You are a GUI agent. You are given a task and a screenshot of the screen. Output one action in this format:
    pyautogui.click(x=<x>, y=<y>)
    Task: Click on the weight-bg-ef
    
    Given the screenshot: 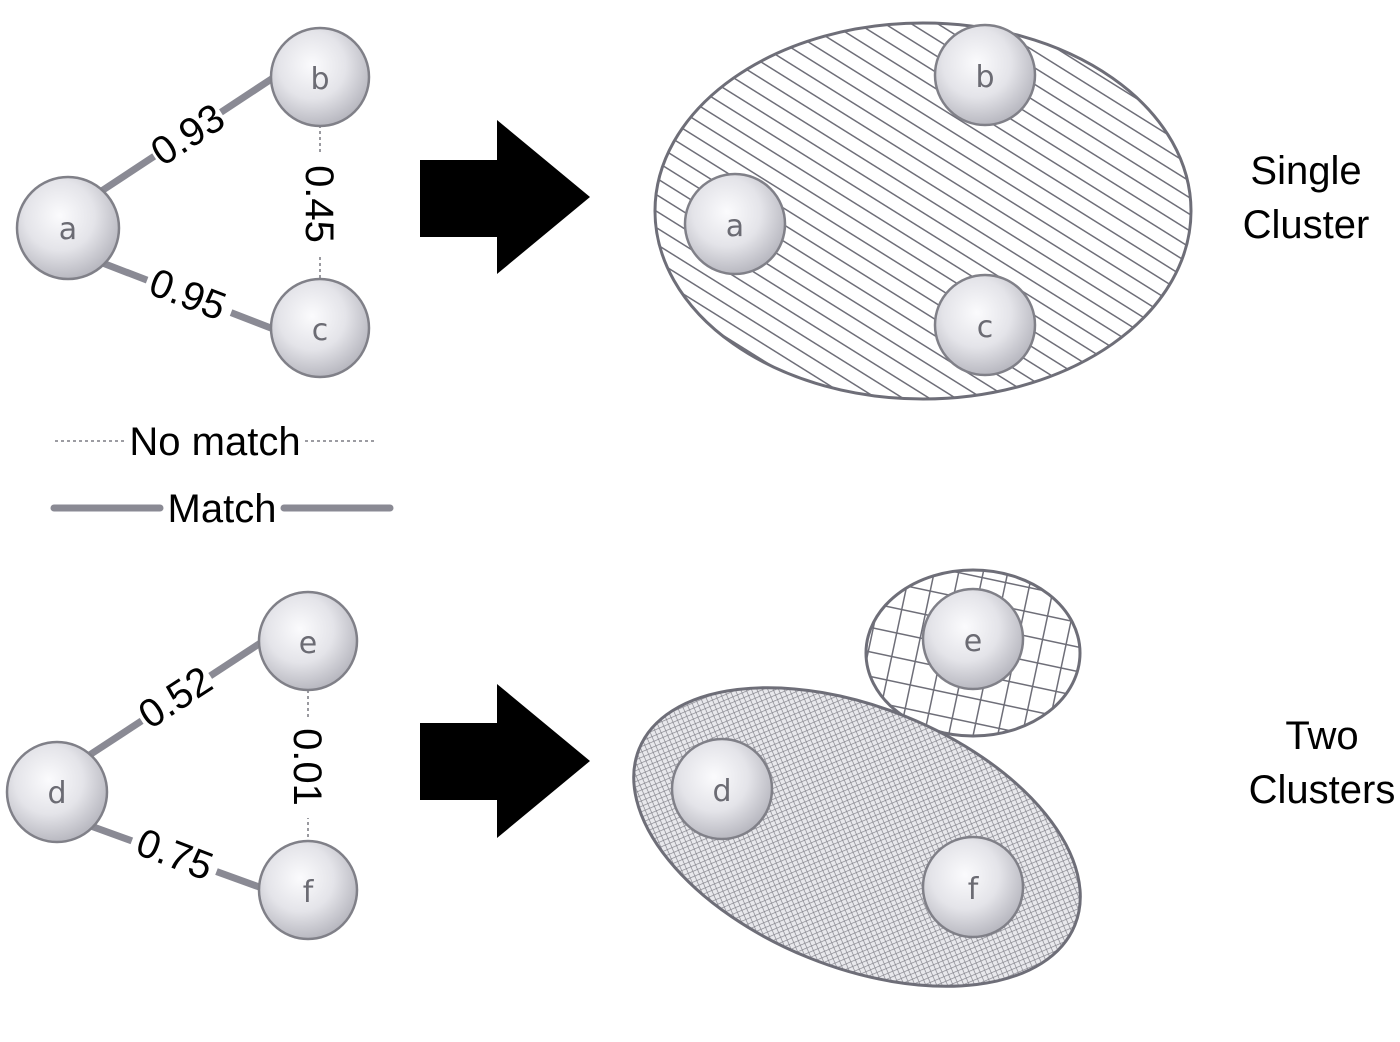 What is the action you would take?
    pyautogui.click(x=309, y=768)
    